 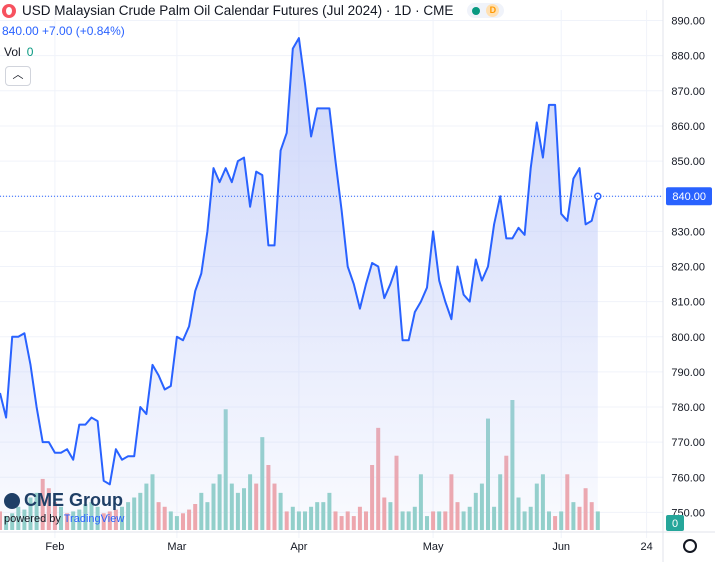 I want to click on y-tick-label: 830.00, so click(x=688, y=232).